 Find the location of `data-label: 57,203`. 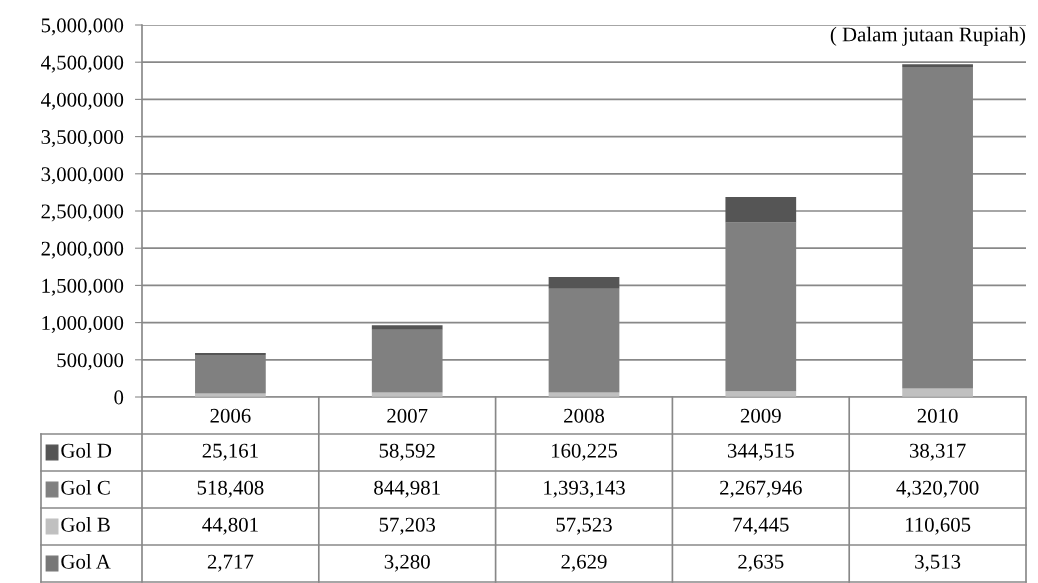

data-label: 57,203 is located at coordinates (407, 526).